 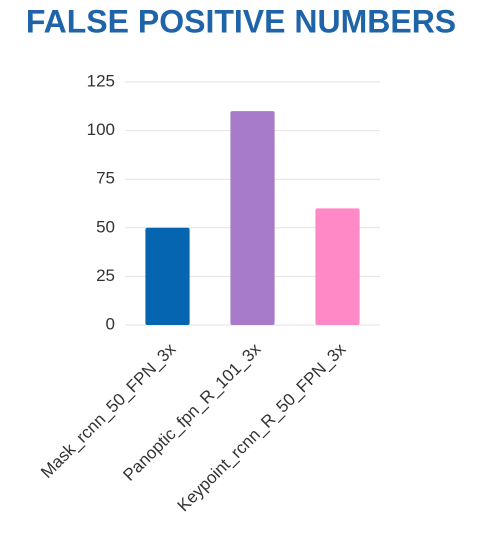 I want to click on x-tick-label: Keypoint_rcnn_R_50_FPN_3x, so click(x=262, y=427).